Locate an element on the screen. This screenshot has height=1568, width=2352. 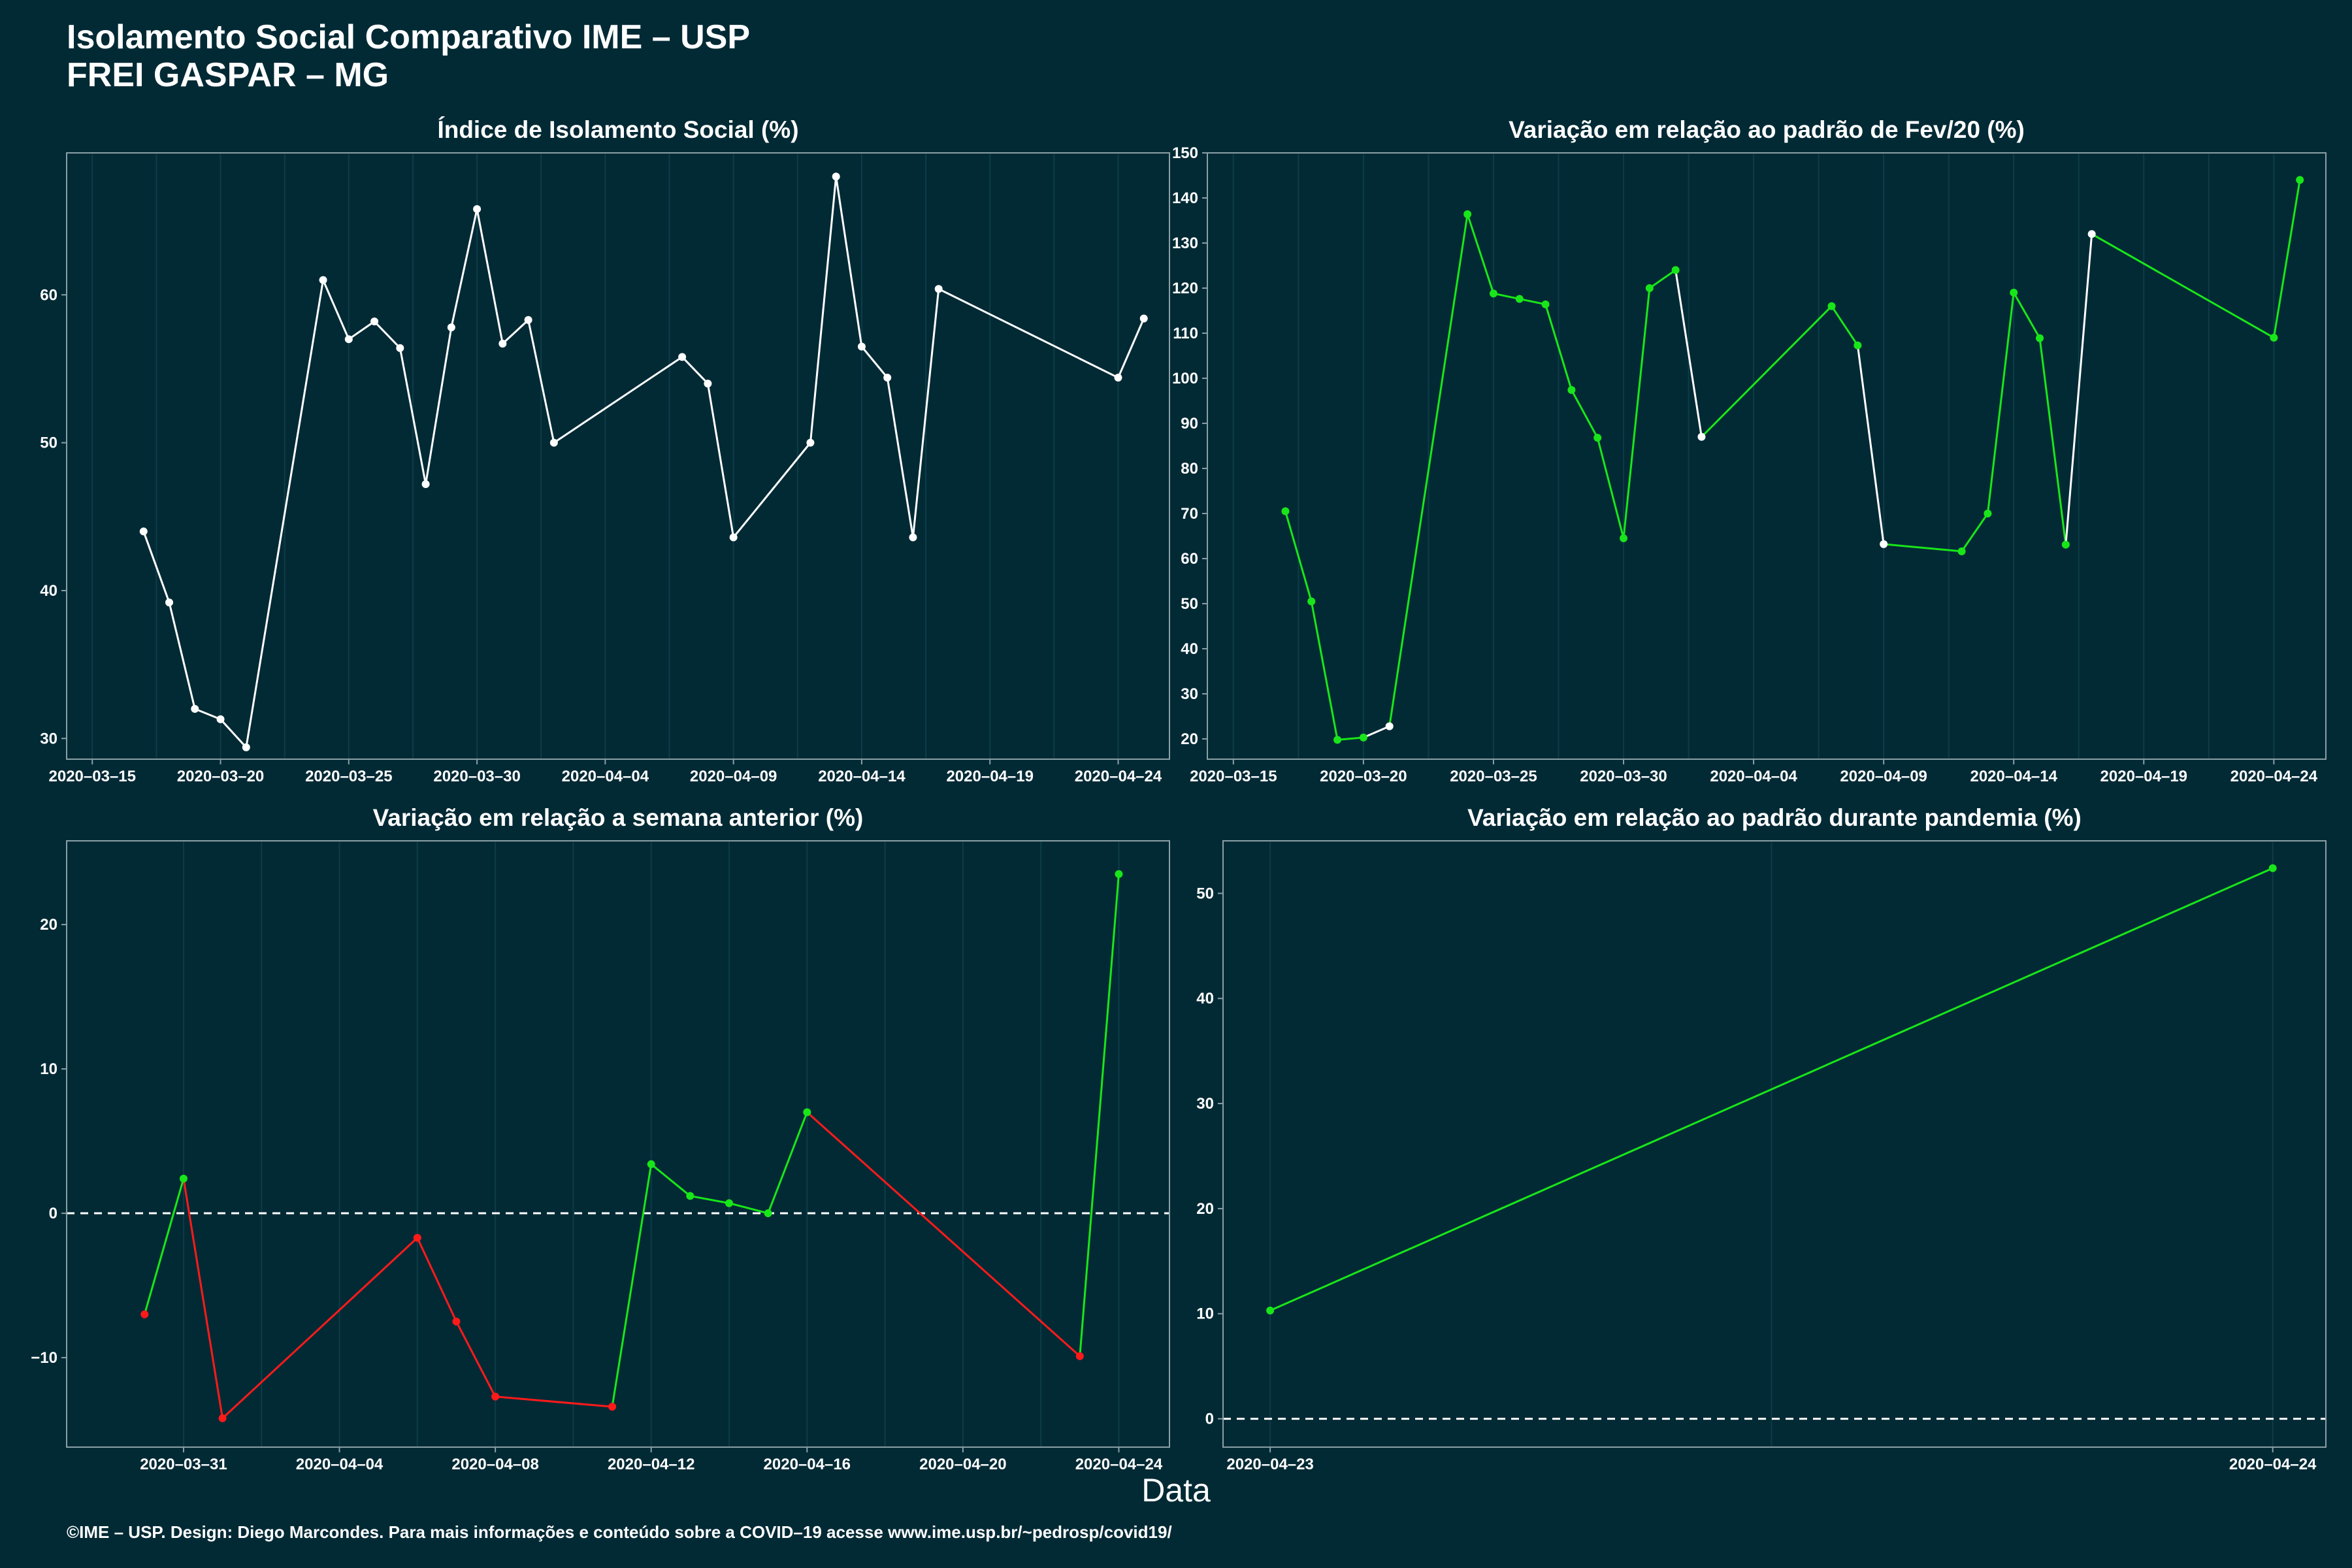
x-tick-label: 2020–04–09 is located at coordinates (733, 776).